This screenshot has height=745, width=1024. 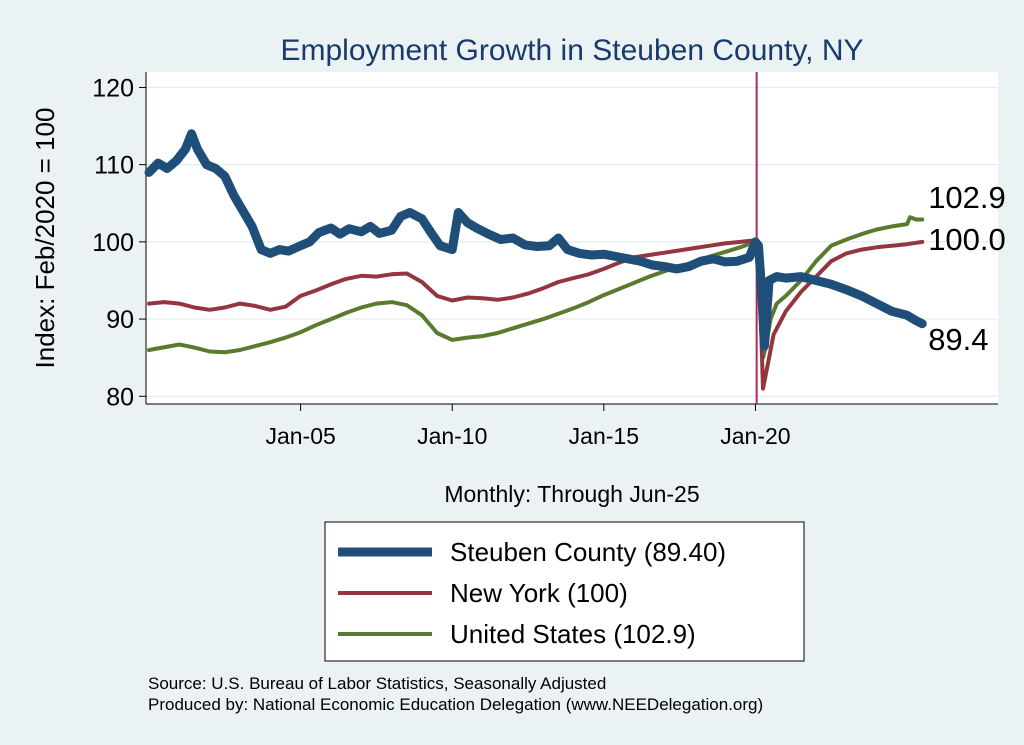 I want to click on legend-label: New York (100), so click(x=539, y=593).